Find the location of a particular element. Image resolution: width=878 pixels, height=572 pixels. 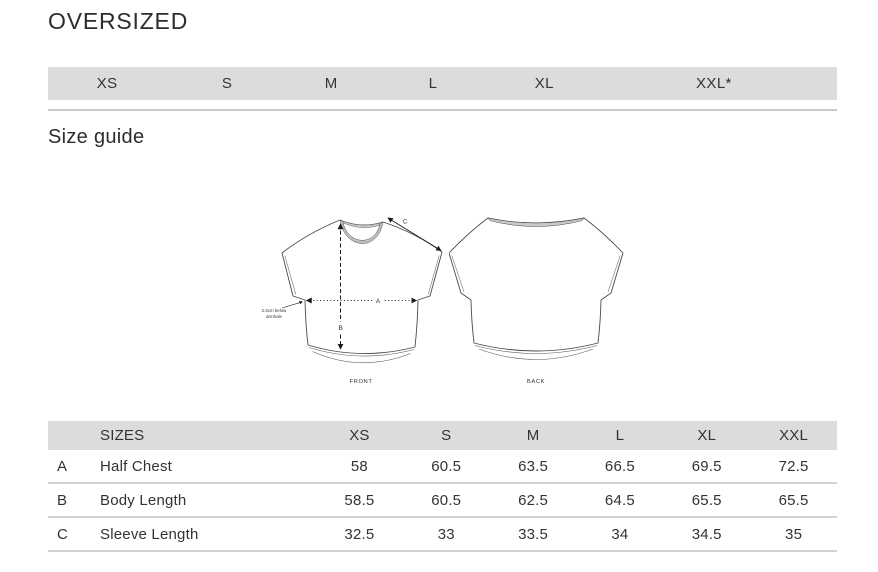

table-header-row: SIZES XS S M L XL XXL is located at coordinates (442, 435).